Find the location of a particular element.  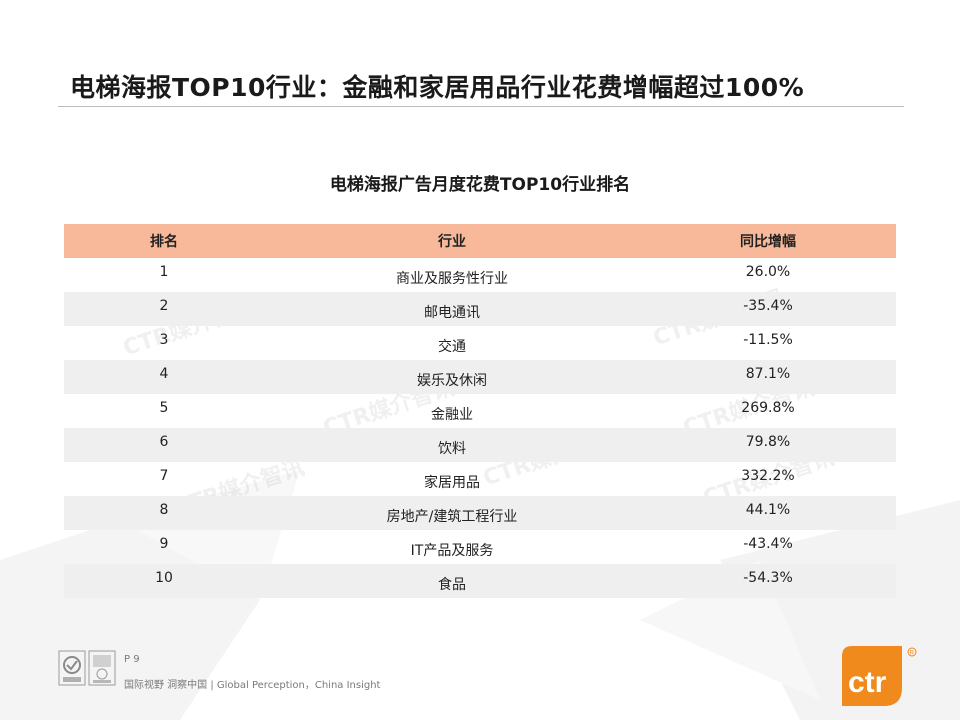

slide-title: 电梯海报TOP10行业：金融和家居用品行业花费增幅超过100% is located at coordinates (437, 87).